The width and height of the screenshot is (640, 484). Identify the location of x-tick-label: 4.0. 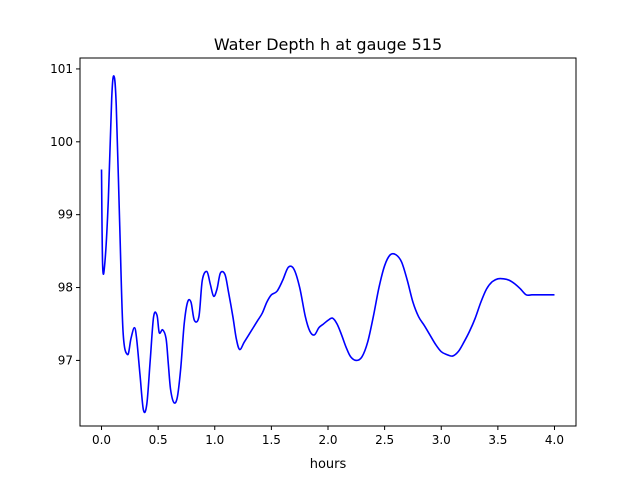
(554, 440).